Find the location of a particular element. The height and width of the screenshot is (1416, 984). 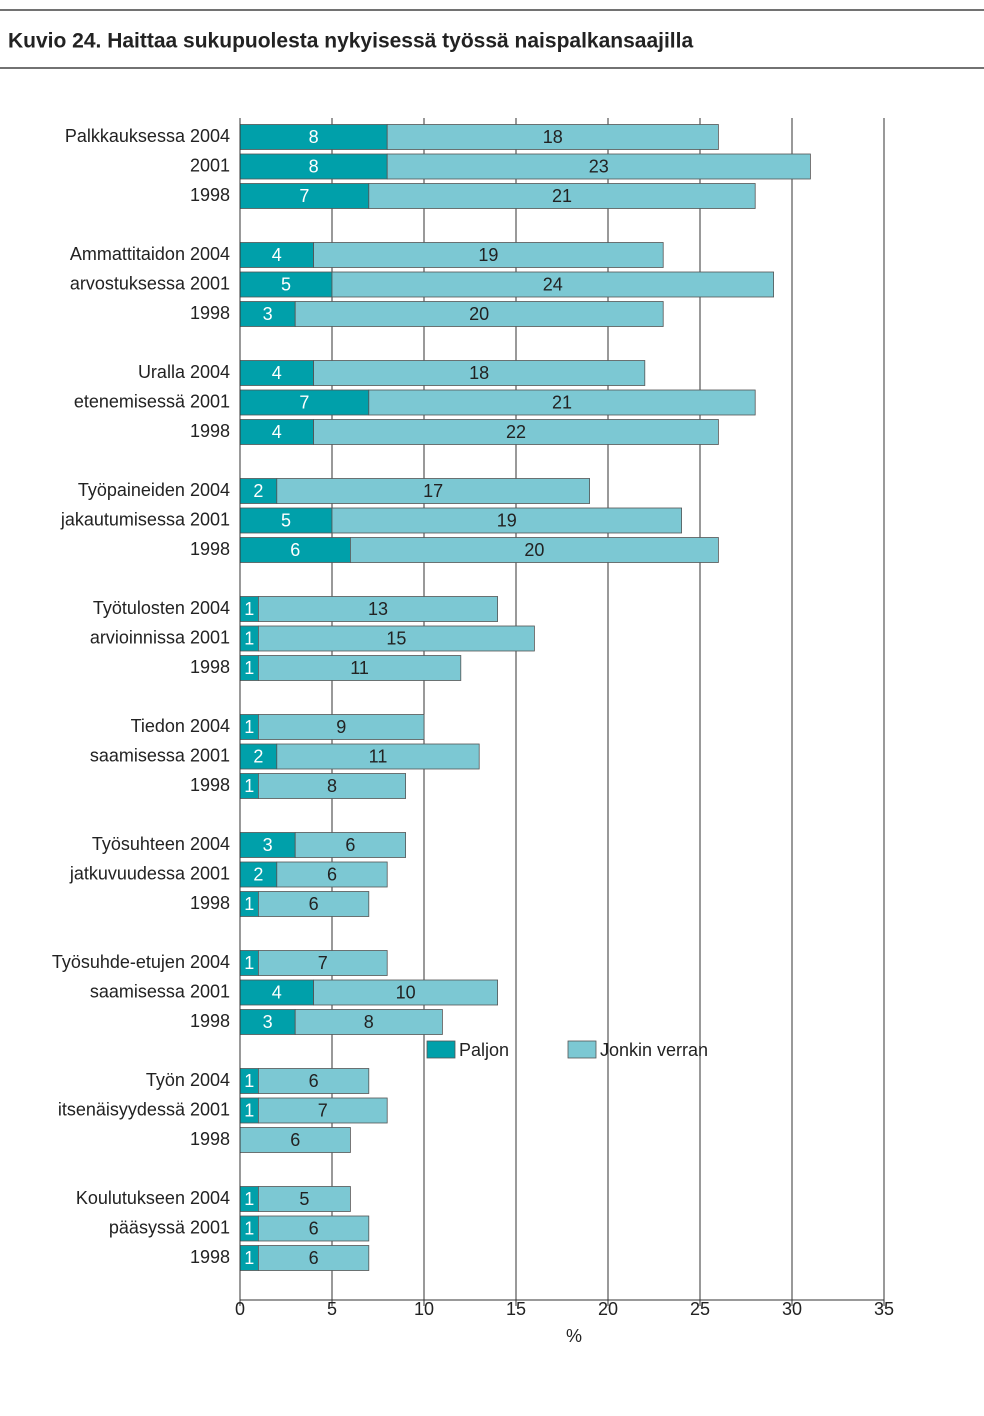

legend-swatch is located at coordinates (441, 1049).